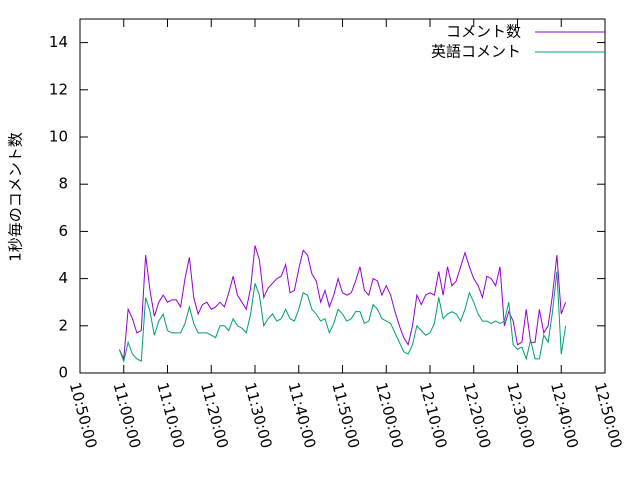 This screenshot has width=640, height=480. What do you see at coordinates (476, 52) in the screenshot?
I see `legend-label: 英語コメント` at bounding box center [476, 52].